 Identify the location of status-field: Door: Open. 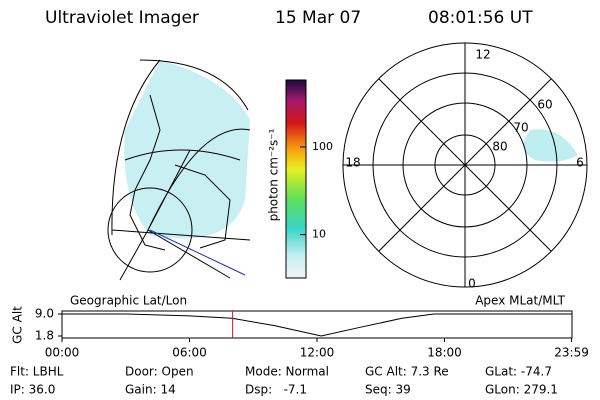
(159, 372).